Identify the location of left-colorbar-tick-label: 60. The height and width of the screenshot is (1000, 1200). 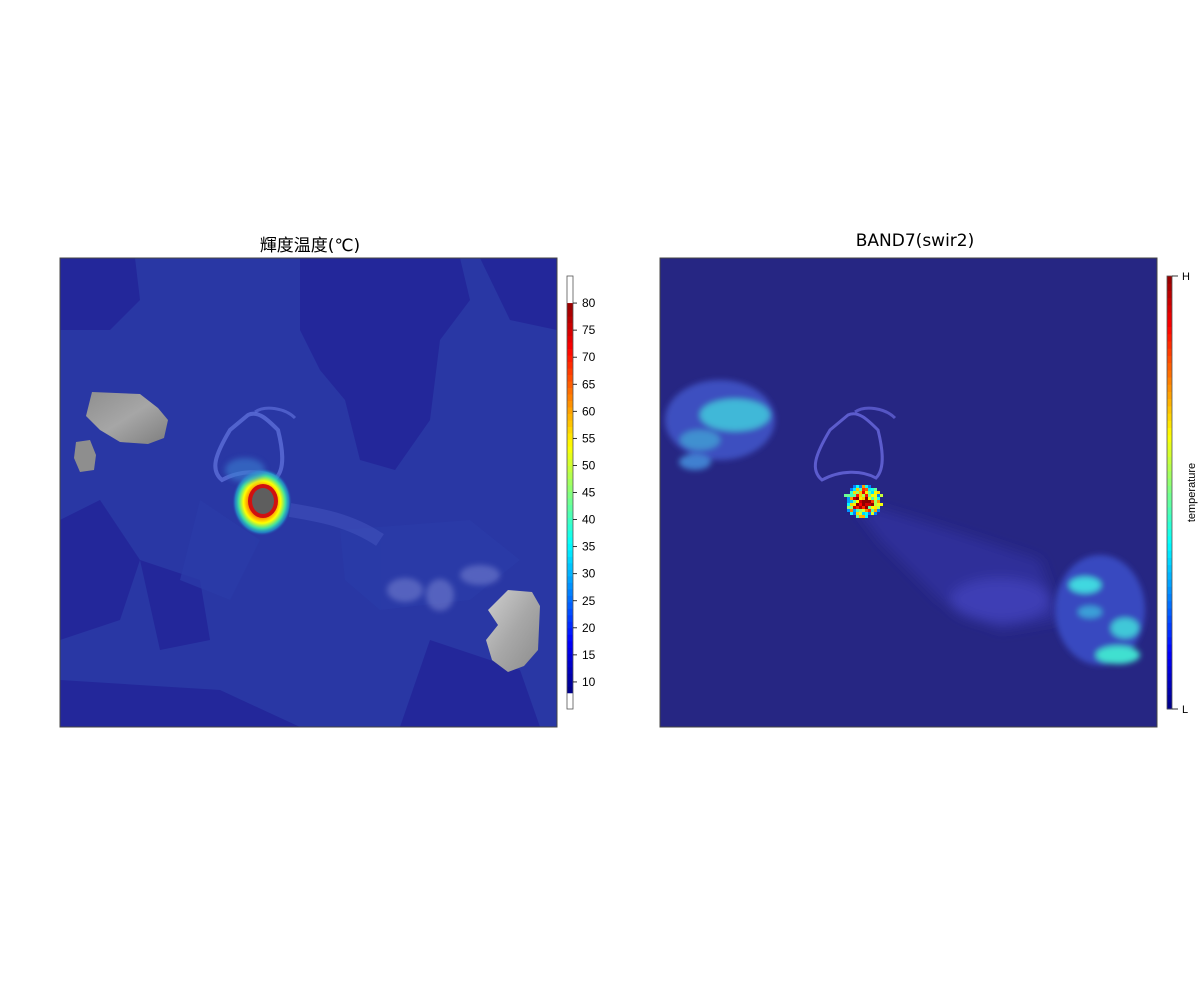
(589, 411).